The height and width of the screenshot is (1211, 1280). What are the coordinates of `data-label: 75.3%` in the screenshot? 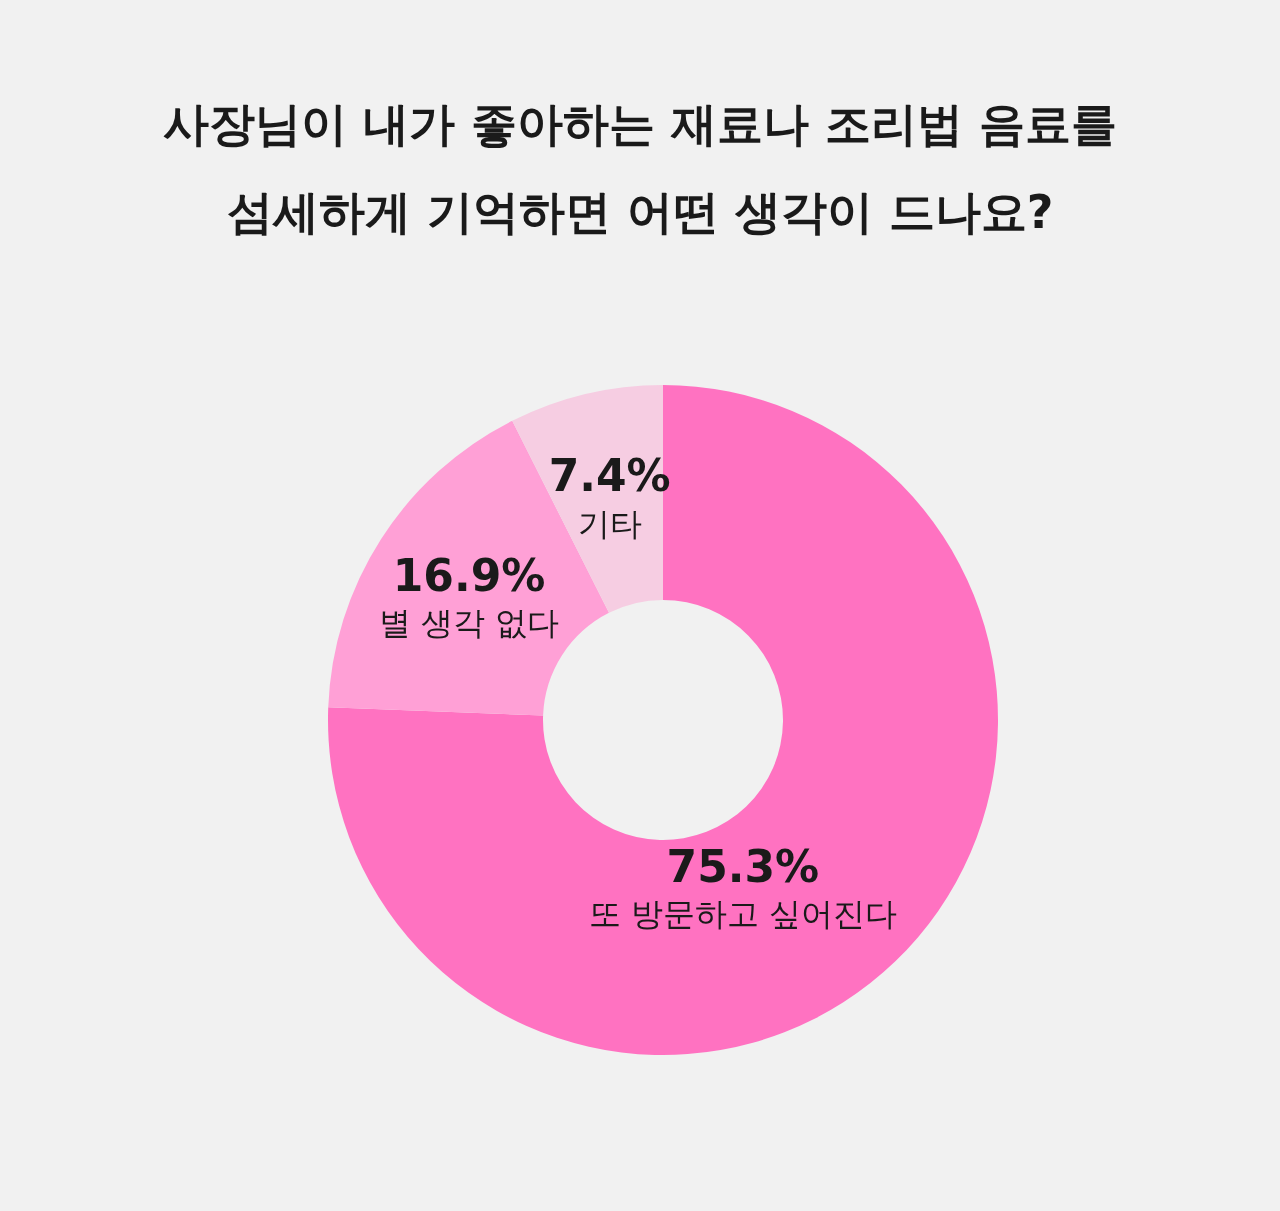 It's located at (743, 866).